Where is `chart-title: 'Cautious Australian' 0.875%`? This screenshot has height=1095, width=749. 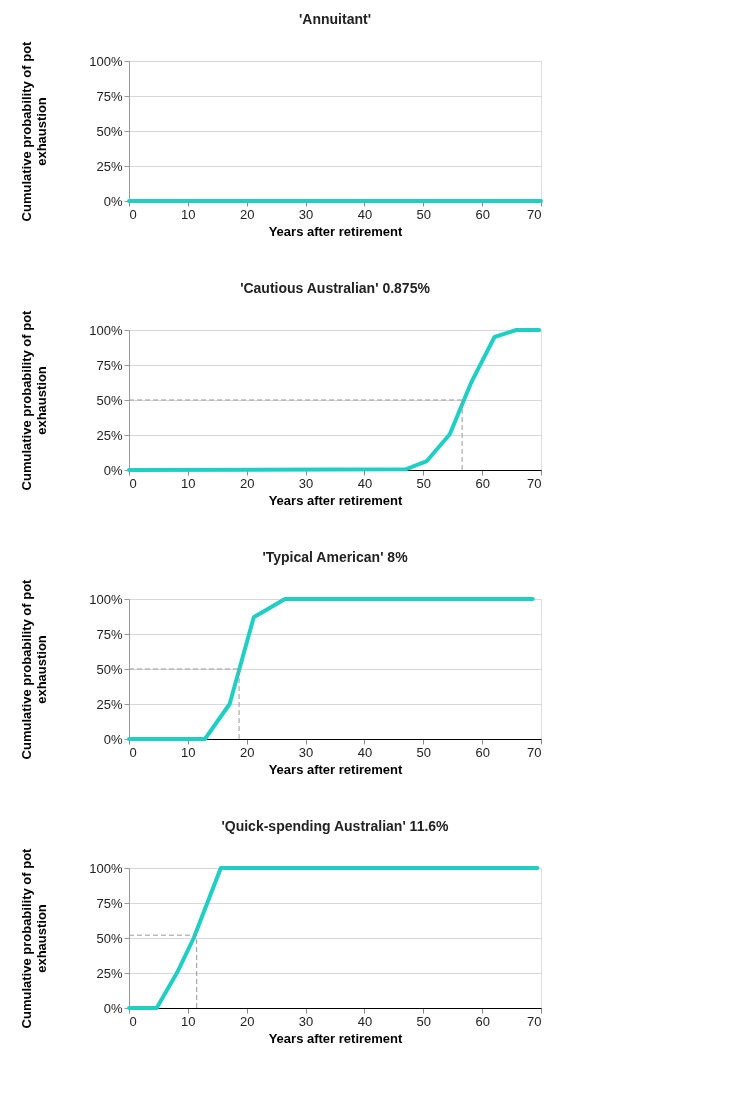 chart-title: 'Cautious Australian' 0.875% is located at coordinates (335, 288).